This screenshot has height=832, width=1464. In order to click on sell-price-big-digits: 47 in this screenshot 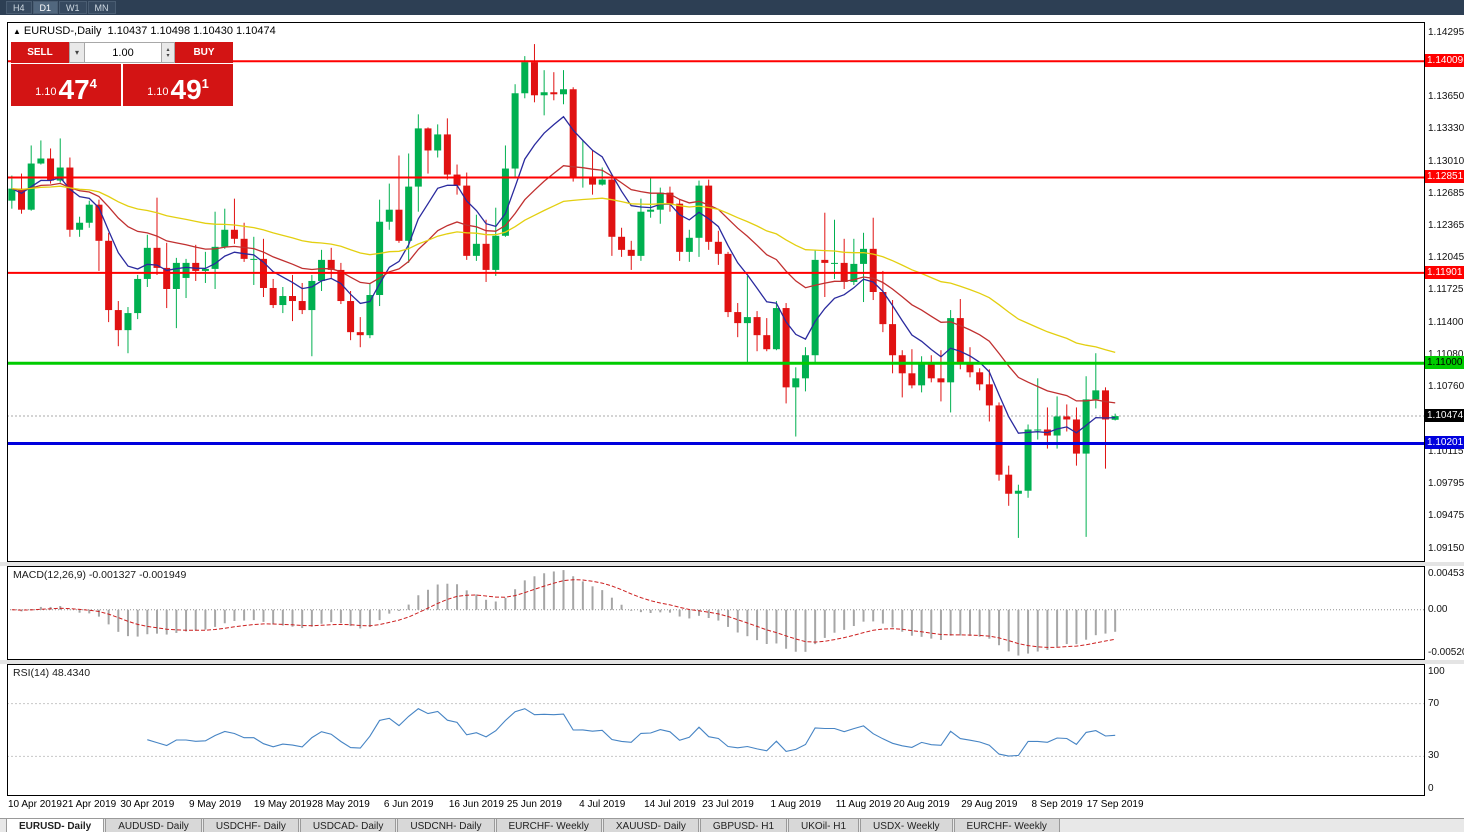, I will do `click(74, 89)`.